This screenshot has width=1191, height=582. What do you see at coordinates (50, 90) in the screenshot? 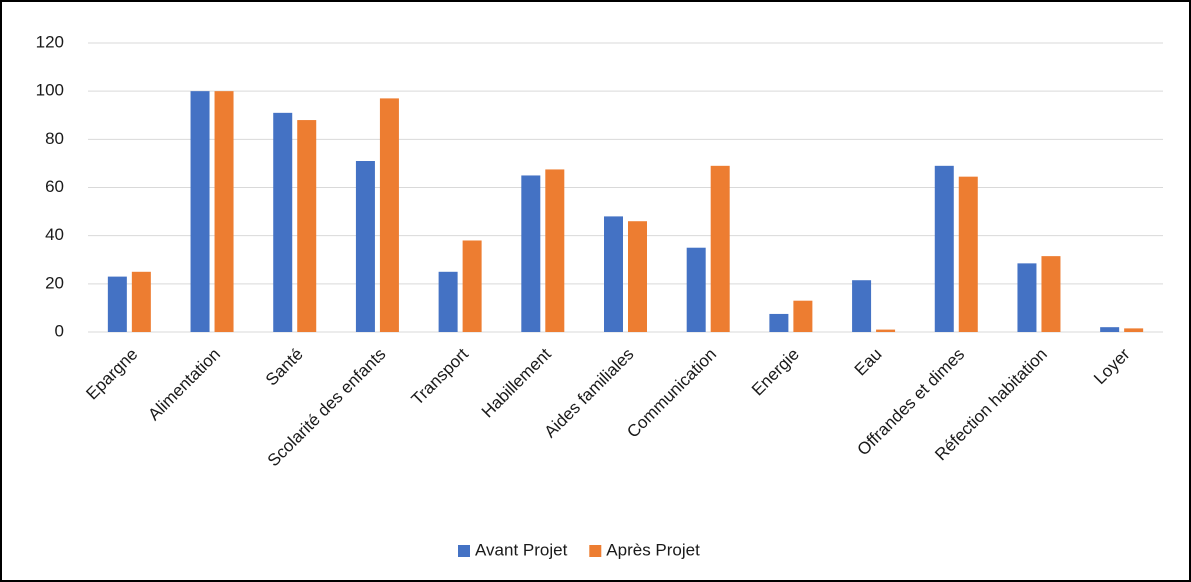
I see `y-tick-label: 100` at bounding box center [50, 90].